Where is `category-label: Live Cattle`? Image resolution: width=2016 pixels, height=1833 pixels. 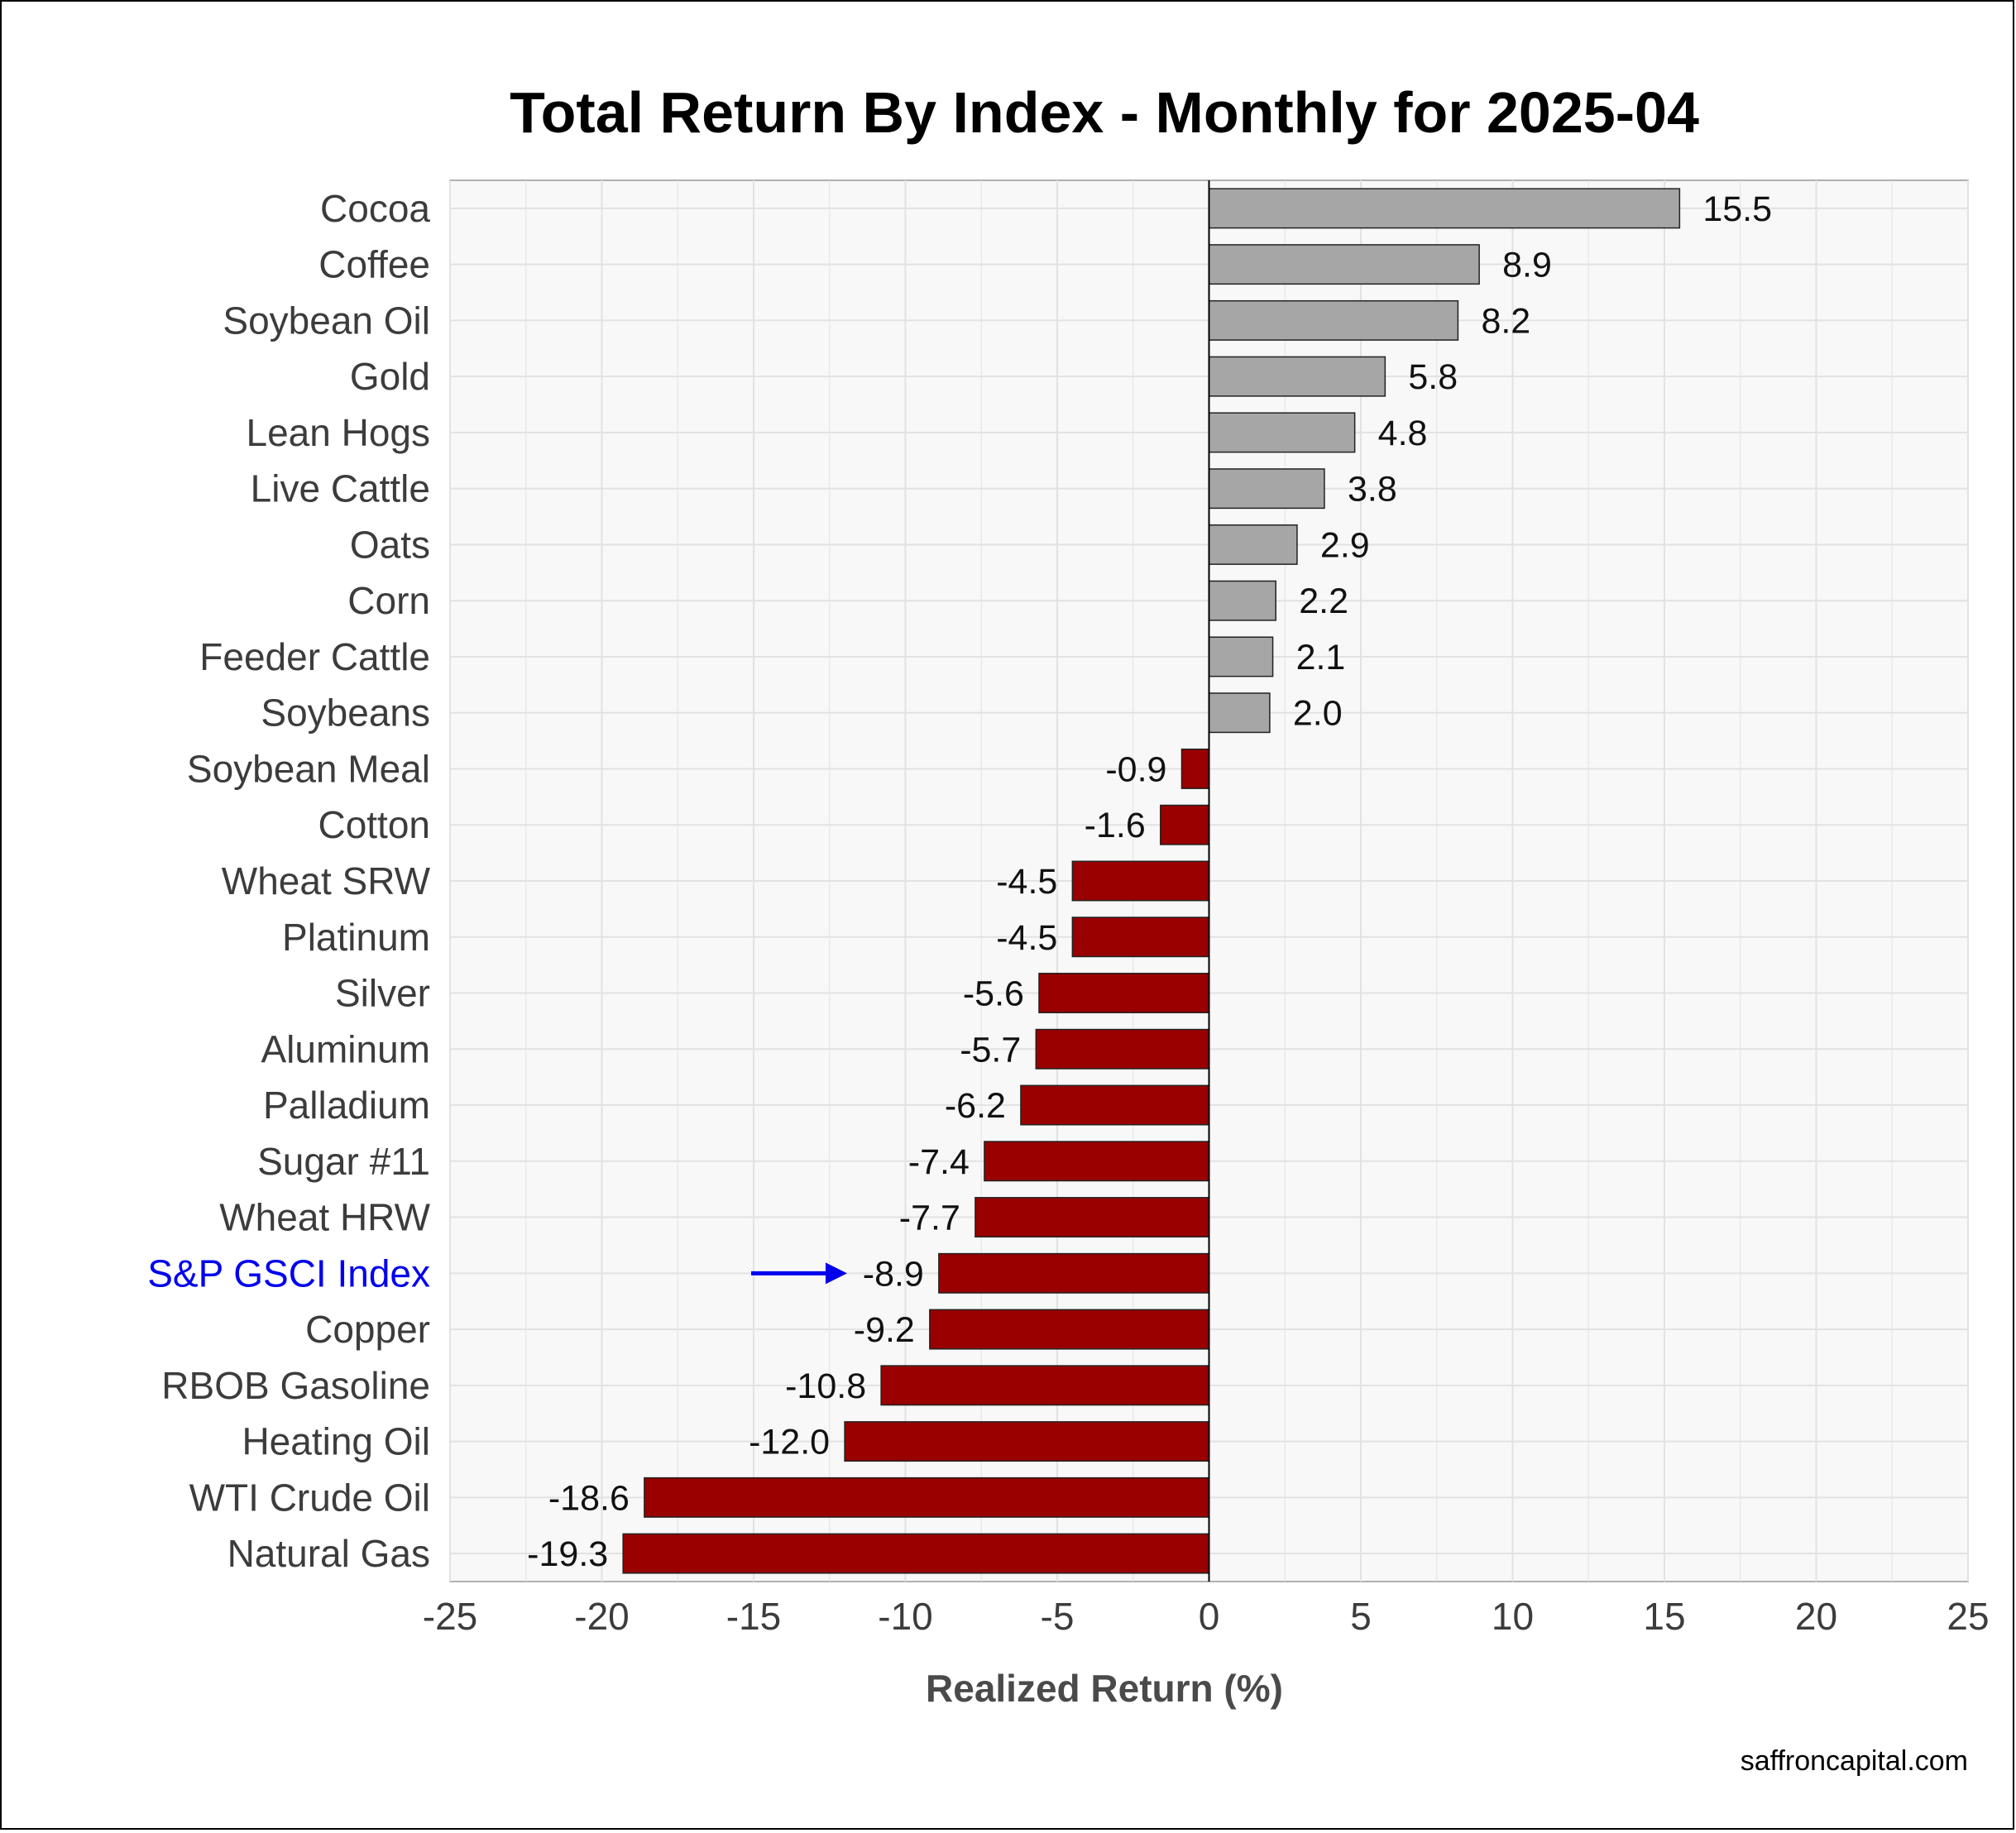 category-label: Live Cattle is located at coordinates (340, 488).